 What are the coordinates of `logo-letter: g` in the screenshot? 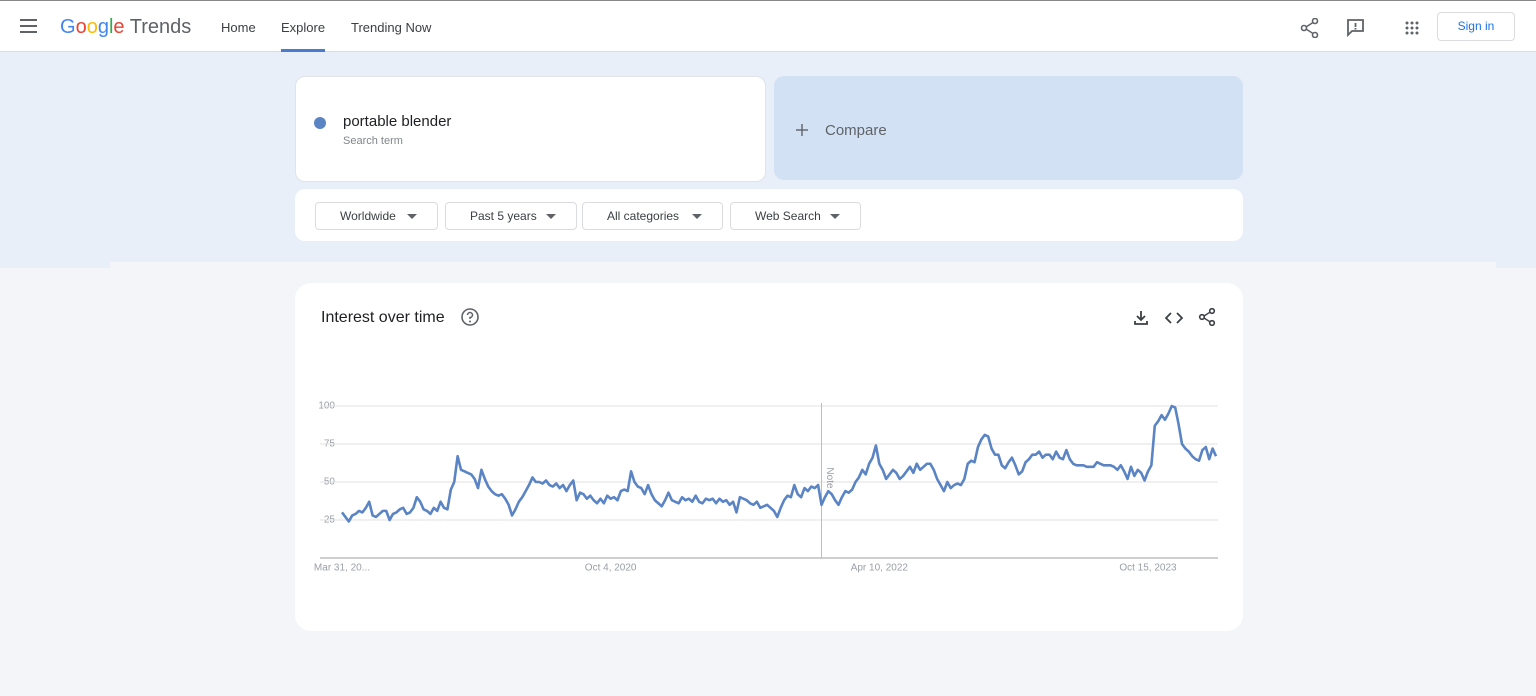 It's located at (103, 27).